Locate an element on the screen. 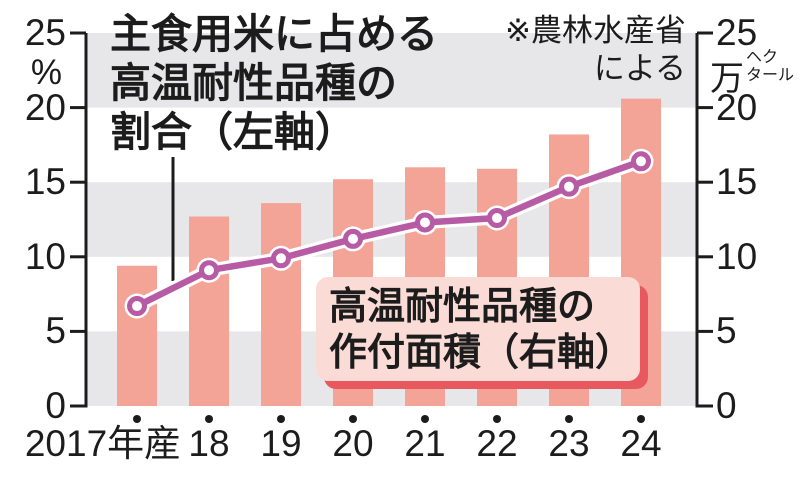 This screenshot has height=485, width=800. x-axis-dot-2017年産 is located at coordinates (137, 419).